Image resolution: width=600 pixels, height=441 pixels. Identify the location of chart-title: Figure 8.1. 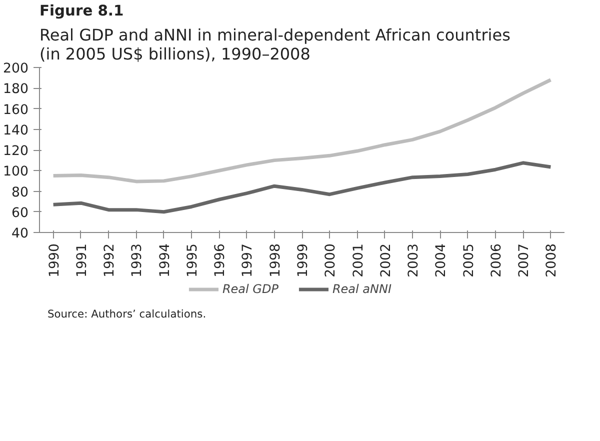
(82, 11).